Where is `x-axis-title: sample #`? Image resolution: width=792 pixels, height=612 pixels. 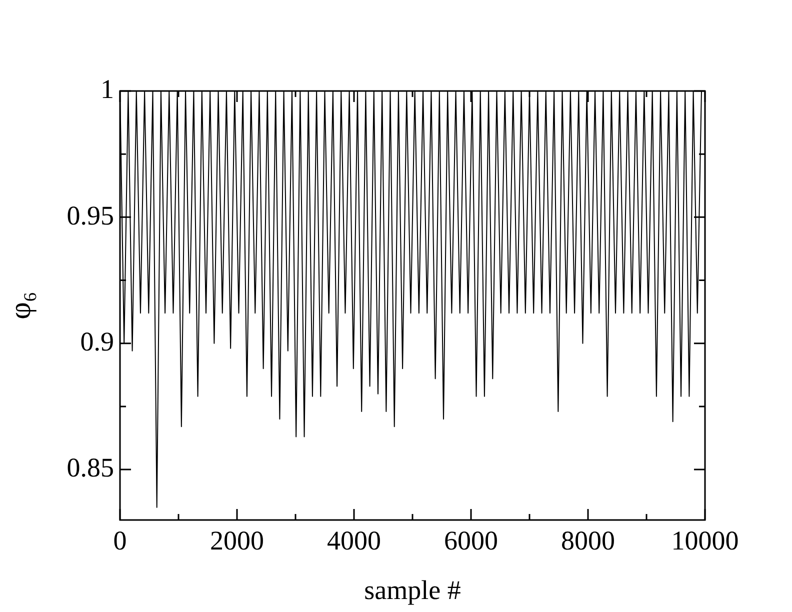
x-axis-title: sample # is located at coordinates (413, 589).